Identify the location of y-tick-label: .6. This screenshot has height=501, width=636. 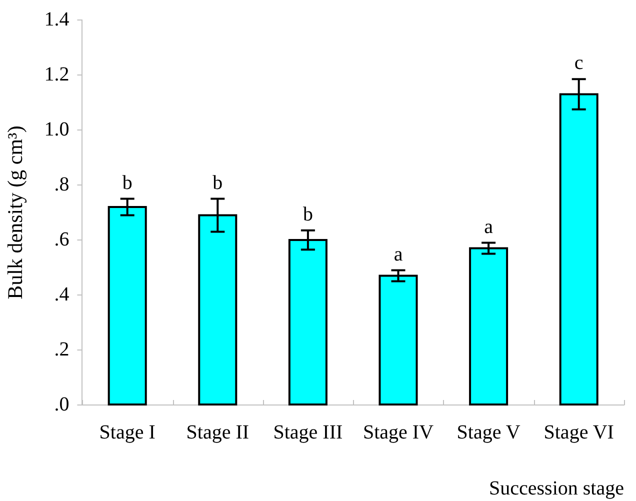
(62, 239).